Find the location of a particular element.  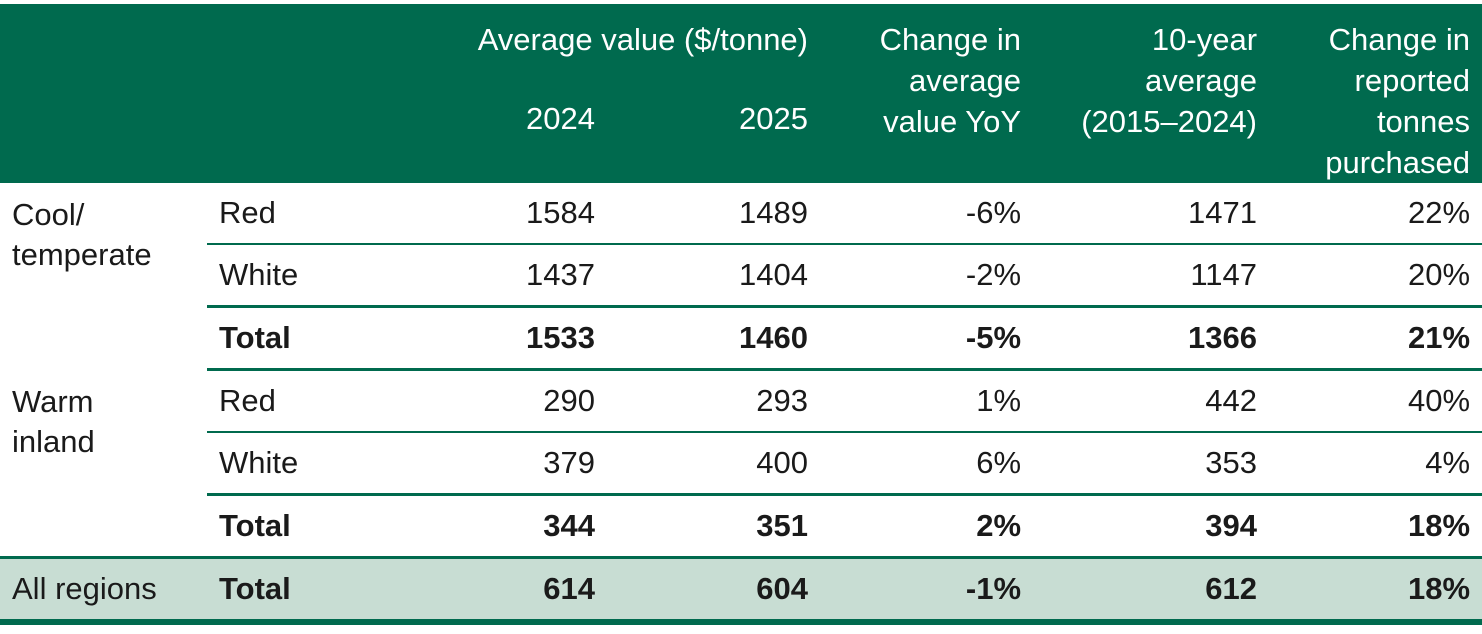

change-yoy-cell: 1% is located at coordinates (927, 401).